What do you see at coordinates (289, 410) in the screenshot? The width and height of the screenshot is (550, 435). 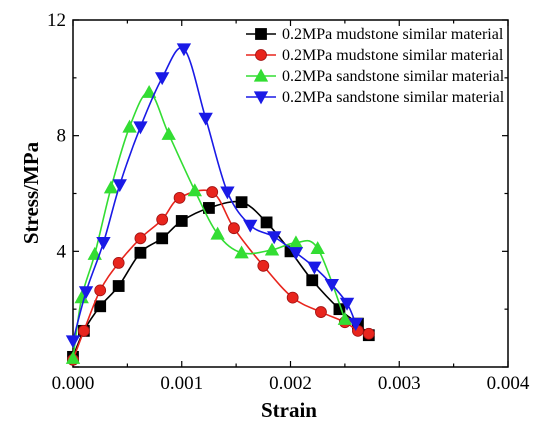 I see `x-axis-title: Strain` at bounding box center [289, 410].